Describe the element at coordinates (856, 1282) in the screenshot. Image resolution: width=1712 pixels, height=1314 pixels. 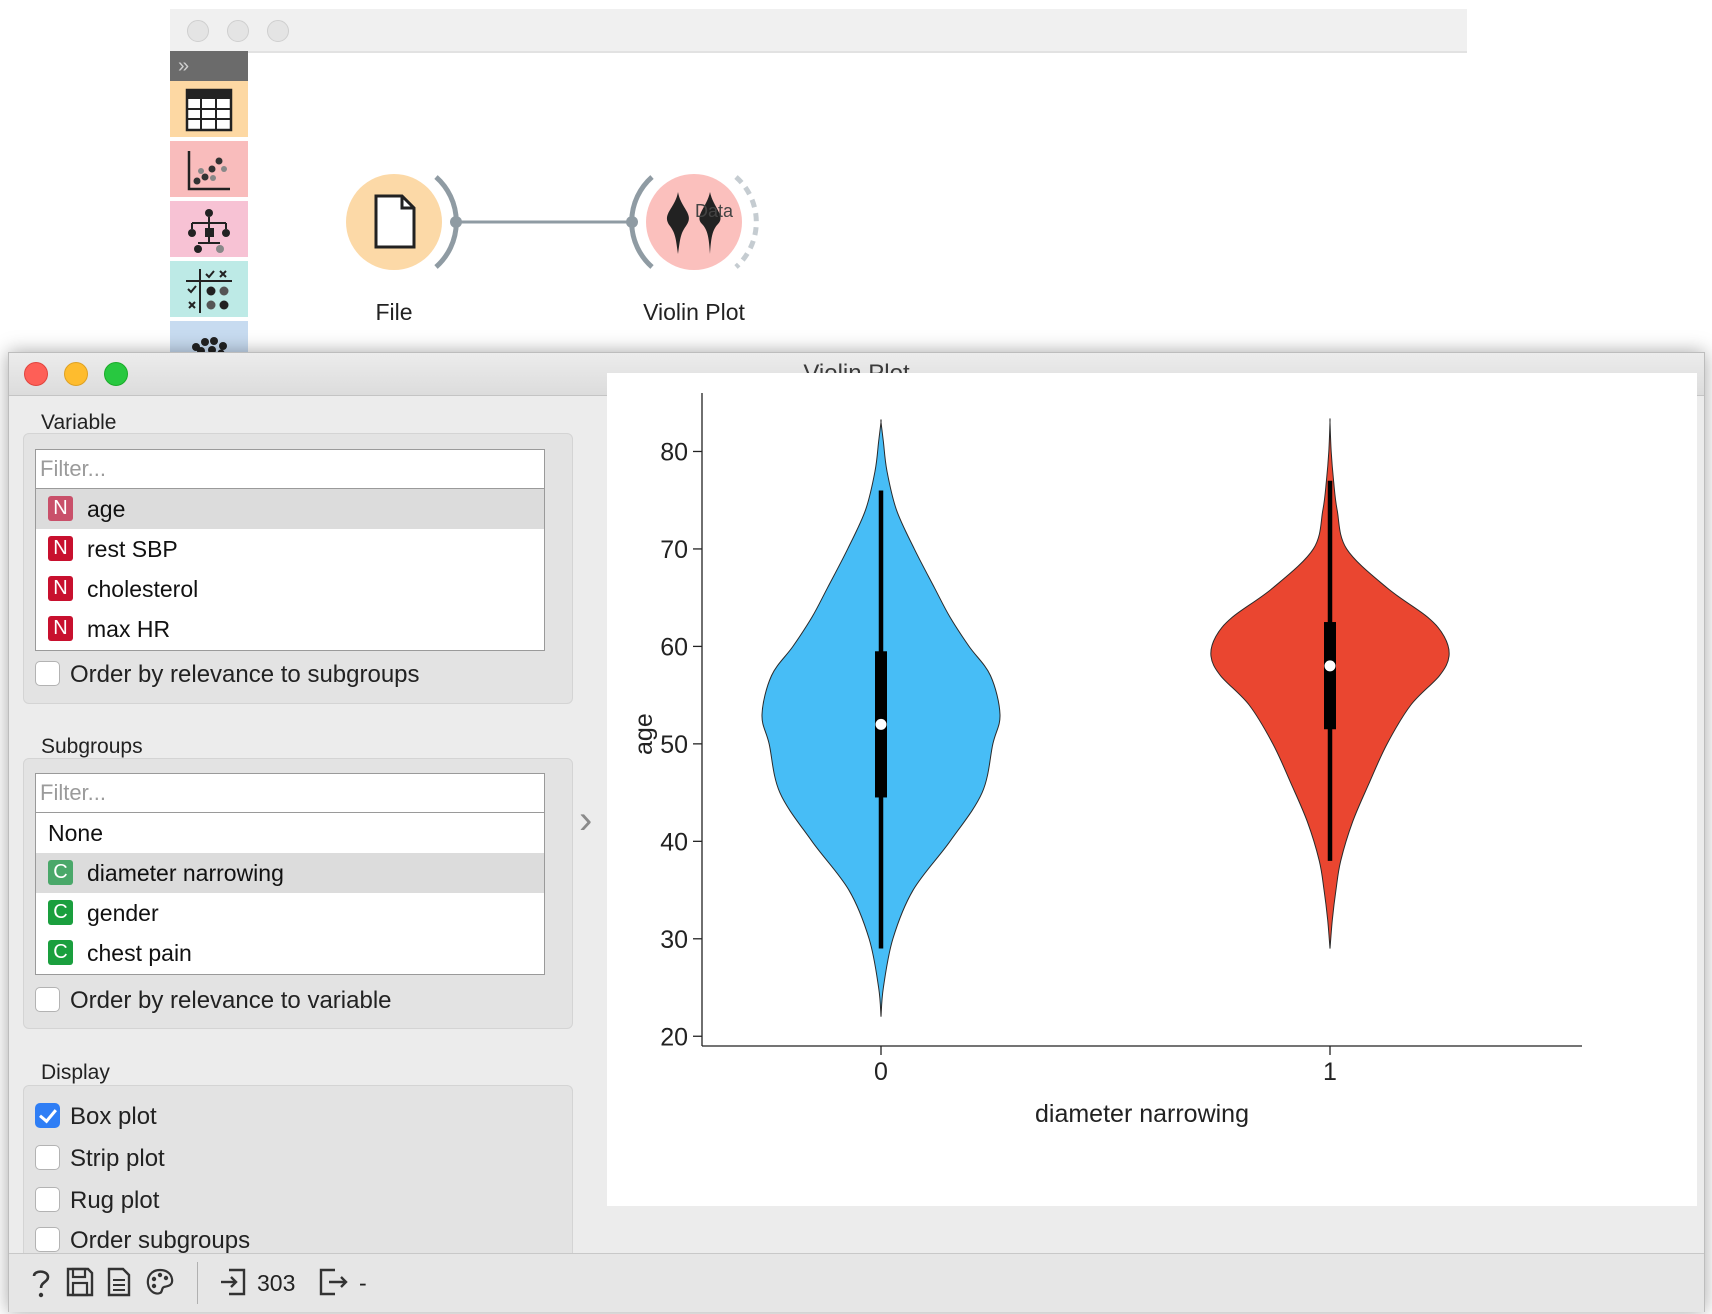
I see `status-bar: 303 -` at that location.